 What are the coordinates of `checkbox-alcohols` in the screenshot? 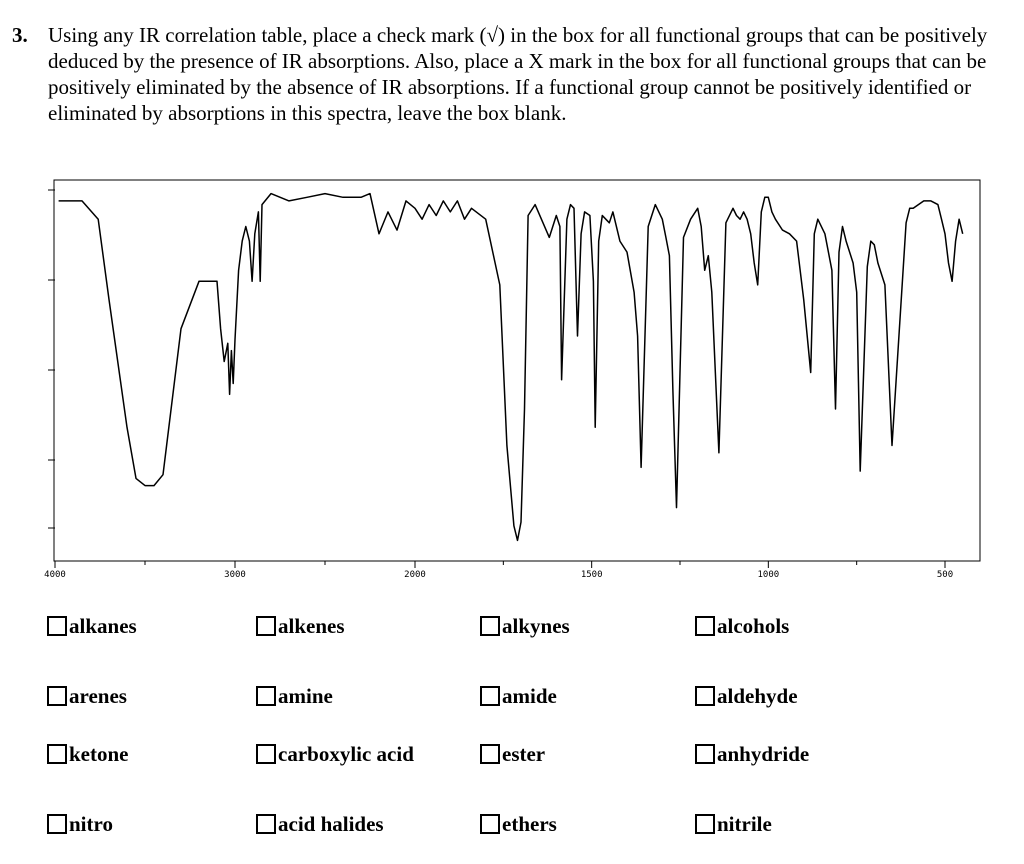 It's located at (705, 626).